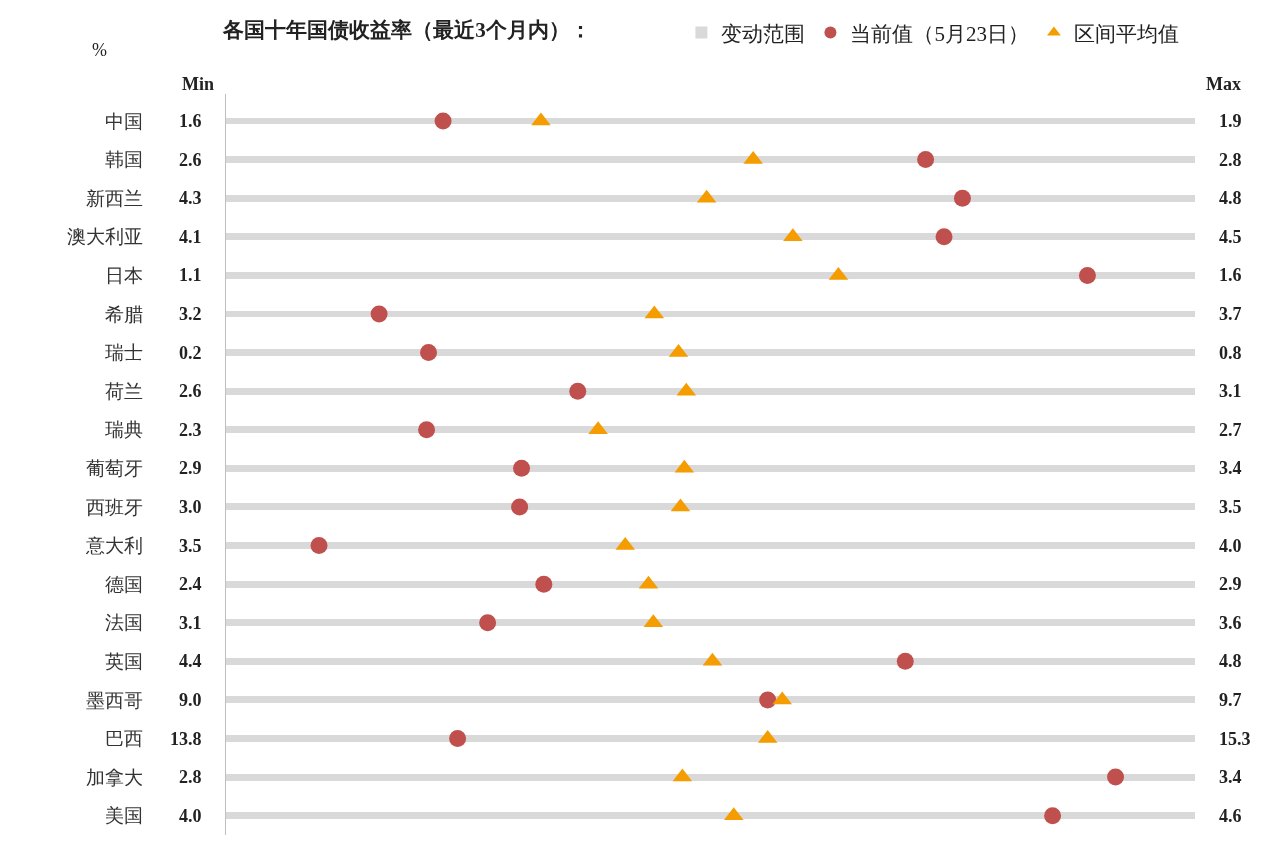 The width and height of the screenshot is (1275, 855). I want to click on text: 4.6, so click(1230, 816).